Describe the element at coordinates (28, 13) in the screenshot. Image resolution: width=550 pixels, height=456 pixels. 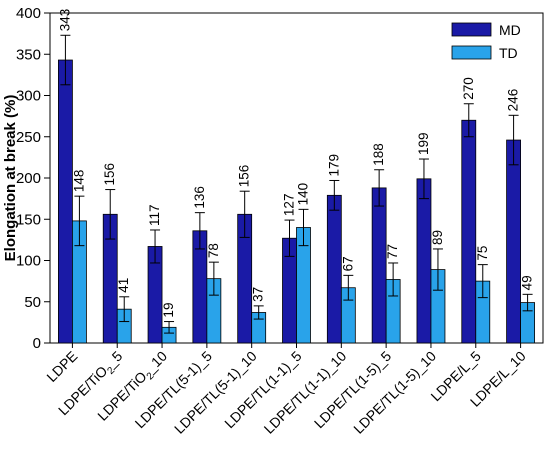
I see `y-tick-label: 400` at that location.